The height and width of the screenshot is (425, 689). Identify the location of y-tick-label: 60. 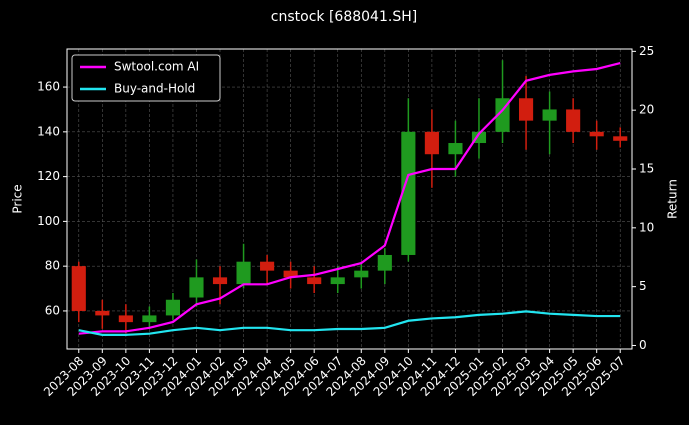
(52, 310).